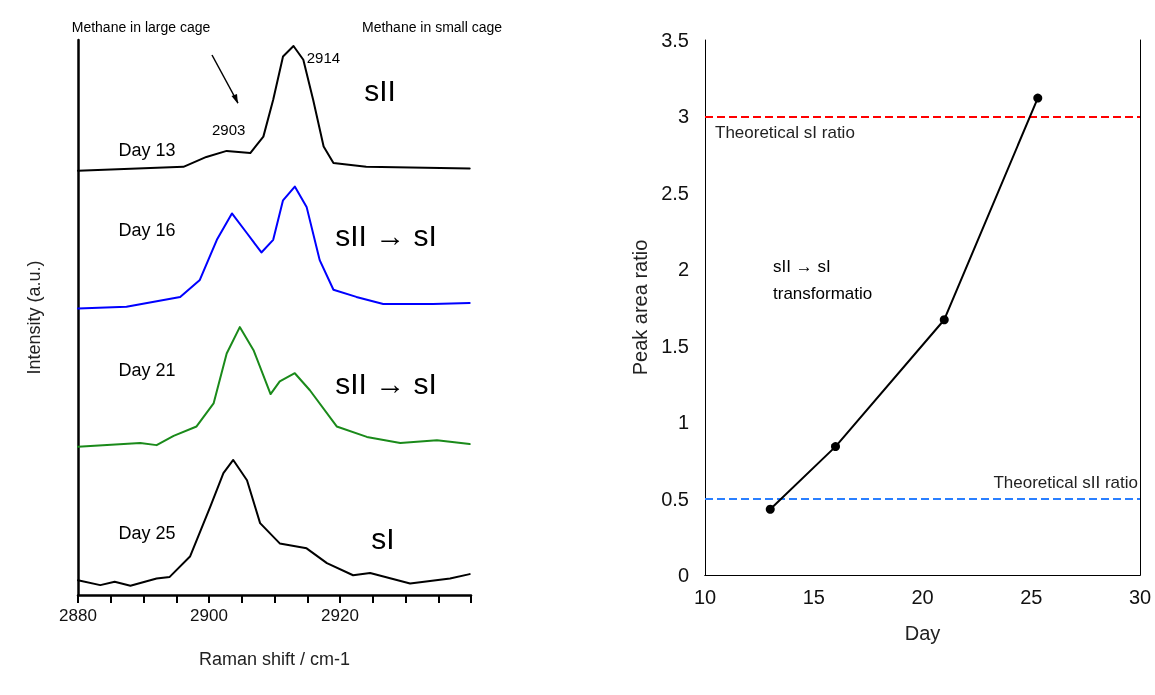 This screenshot has width=1155, height=695. I want to click on text: Methane in small cage, so click(432, 27).